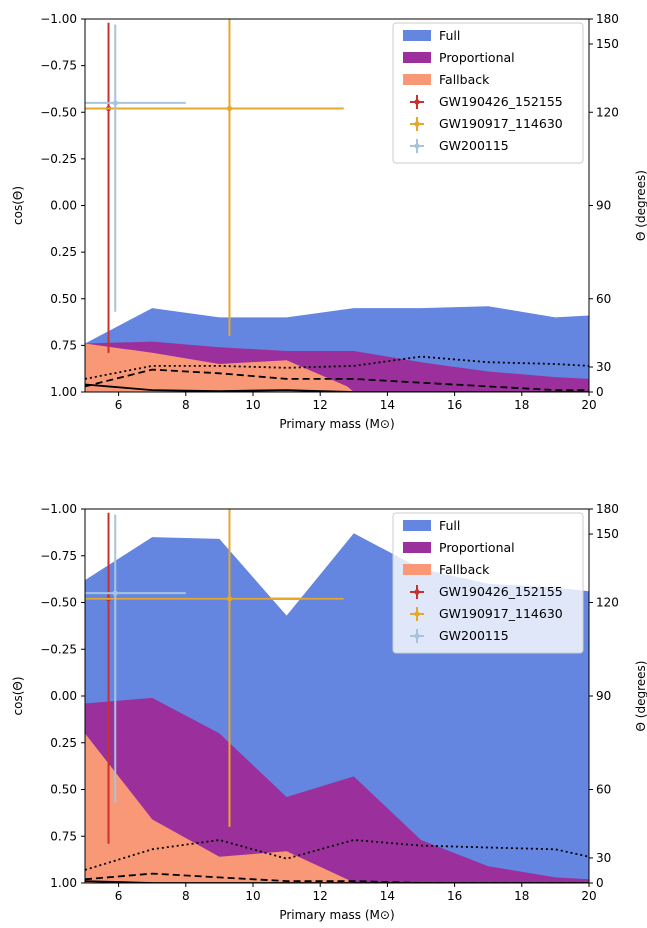  Describe the element at coordinates (464, 569) in the screenshot. I see `legend-label: Fallback` at that location.